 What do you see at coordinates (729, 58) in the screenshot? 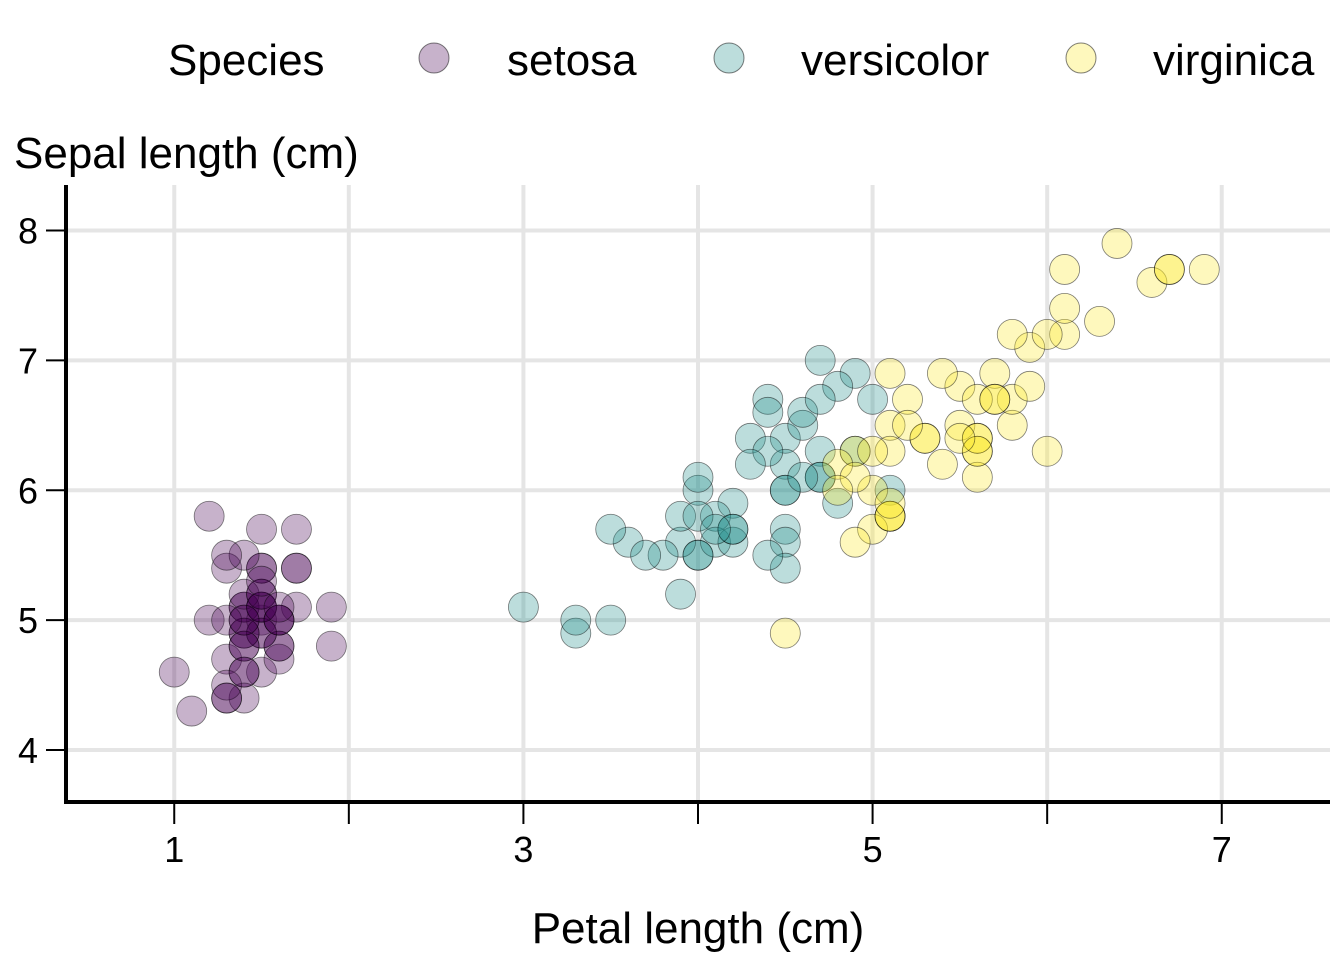
I see `legend-key-versicolor` at bounding box center [729, 58].